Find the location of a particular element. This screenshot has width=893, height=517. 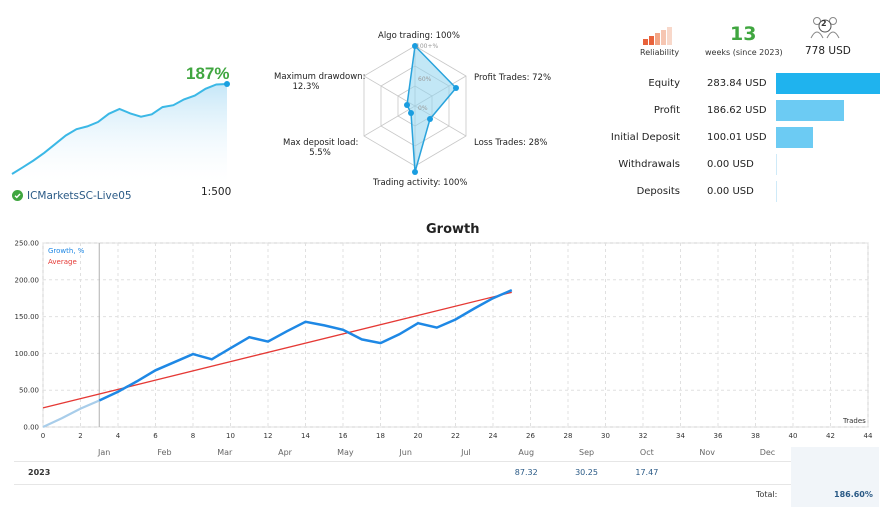

weeks-label: weeks (since 2023) is located at coordinates (744, 52).